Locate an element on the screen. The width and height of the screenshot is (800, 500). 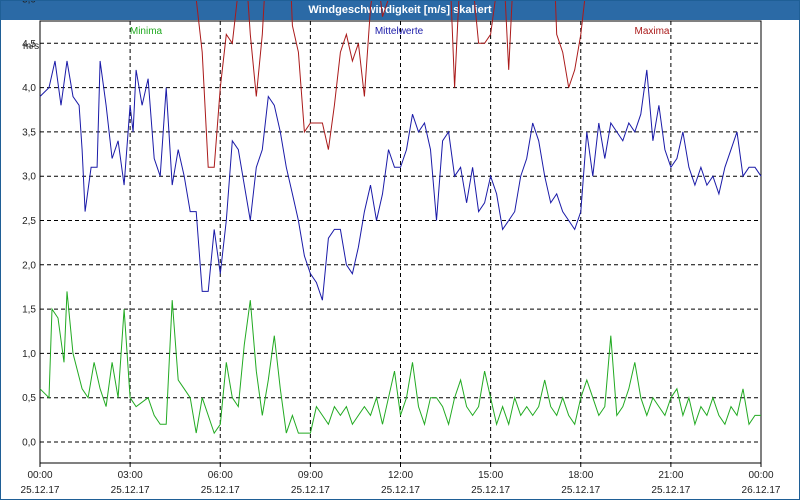
legend-minima: Minima is located at coordinates (146, 31).